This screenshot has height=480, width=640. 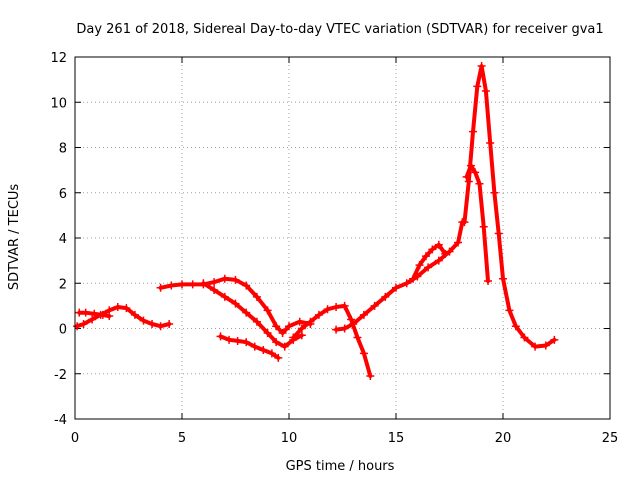 I want to click on x-tick-label: 10, so click(x=289, y=438).